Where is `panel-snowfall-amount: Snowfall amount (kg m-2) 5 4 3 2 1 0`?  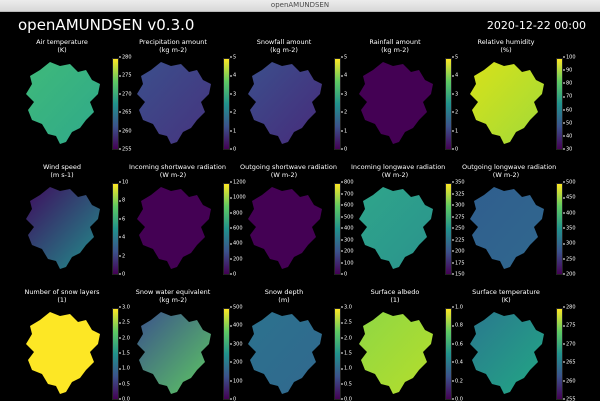
panel-snowfall-amount: Snowfall amount (kg m-2) 5 4 3 2 1 0 is located at coordinates (299, 98).